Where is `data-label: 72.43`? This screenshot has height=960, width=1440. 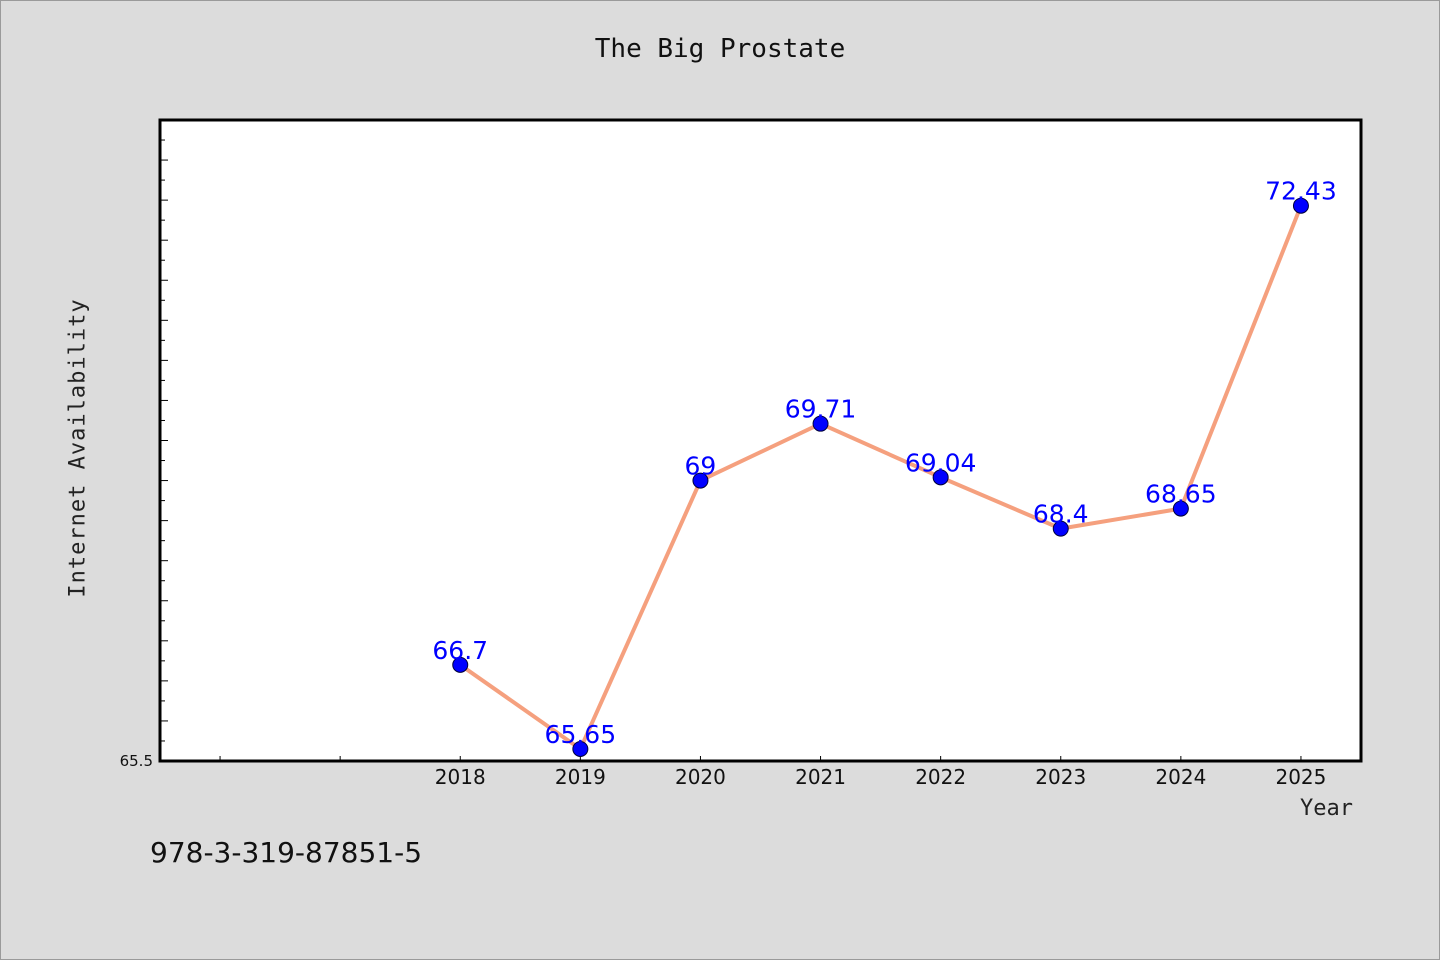
data-label: 72.43 is located at coordinates (1301, 191).